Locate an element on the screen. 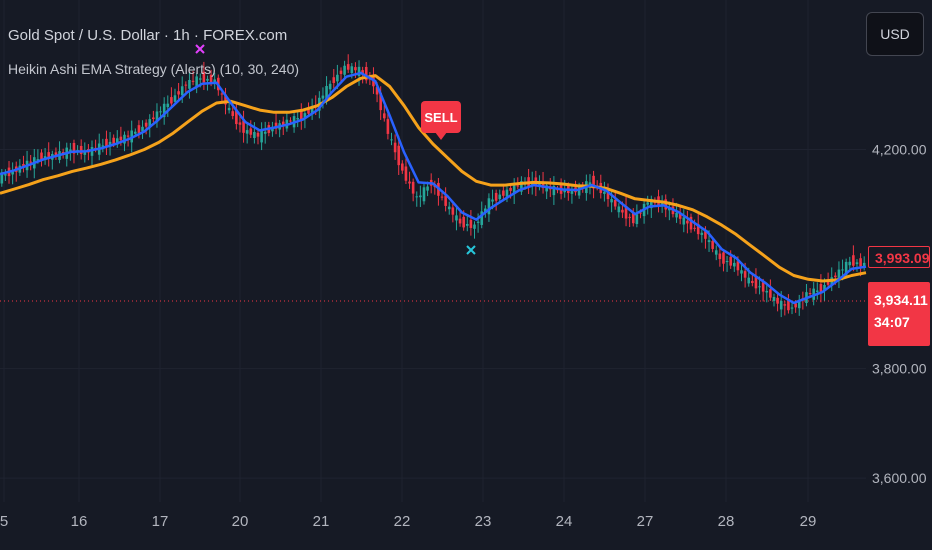  symbol-title: Gold Spot / U.S. Dollar · 1h · FOREX.com is located at coordinates (148, 35).